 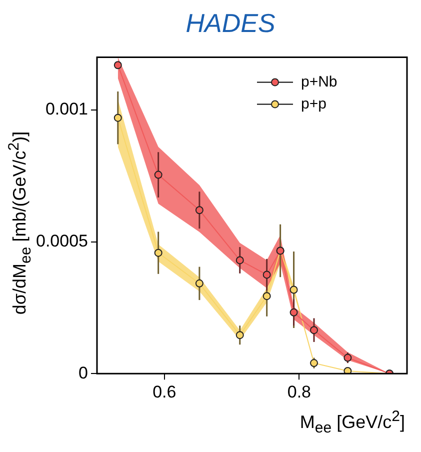 What do you see at coordinates (164, 392) in the screenshot?
I see `x-tick-label: 0.6` at bounding box center [164, 392].